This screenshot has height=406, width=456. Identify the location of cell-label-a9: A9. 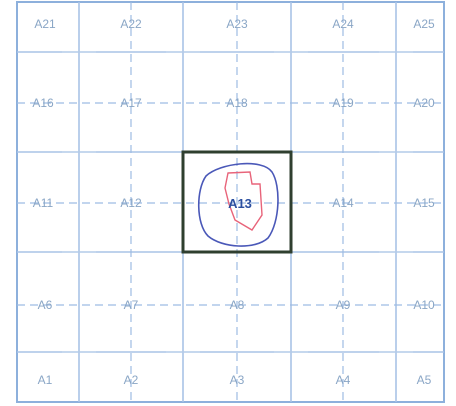
(343, 305).